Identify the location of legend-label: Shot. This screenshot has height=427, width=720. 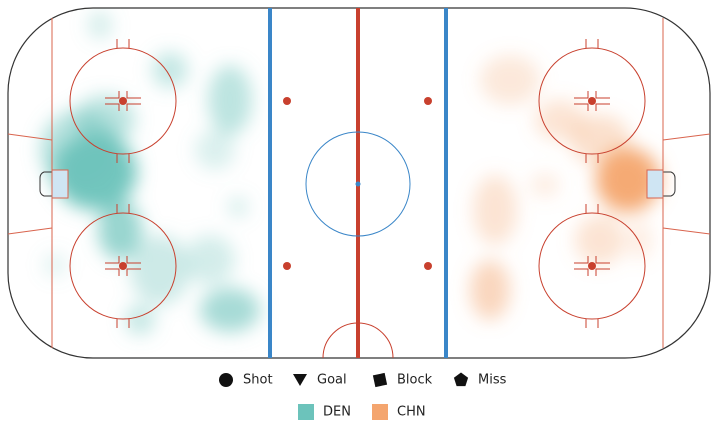
(258, 380).